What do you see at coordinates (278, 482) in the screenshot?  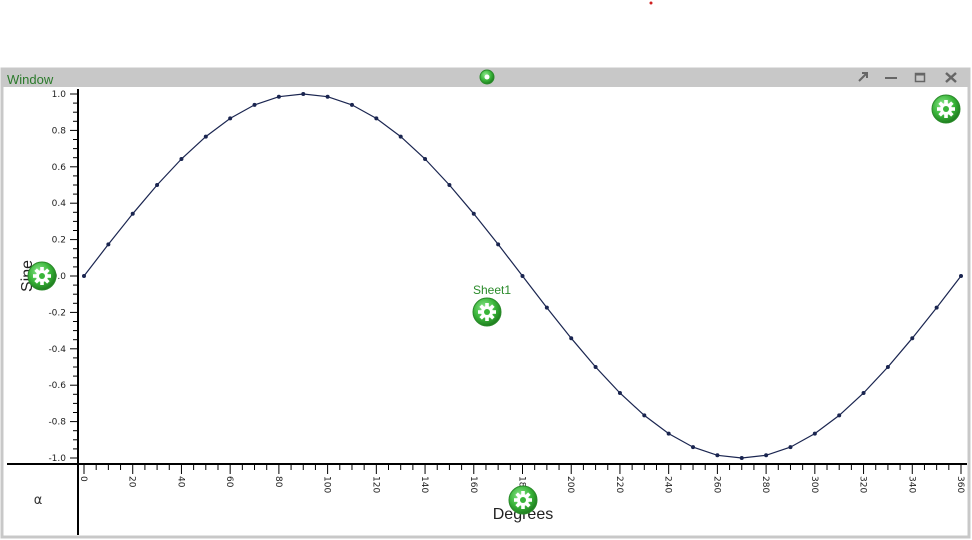 I see `x-tick-label: 80` at bounding box center [278, 482].